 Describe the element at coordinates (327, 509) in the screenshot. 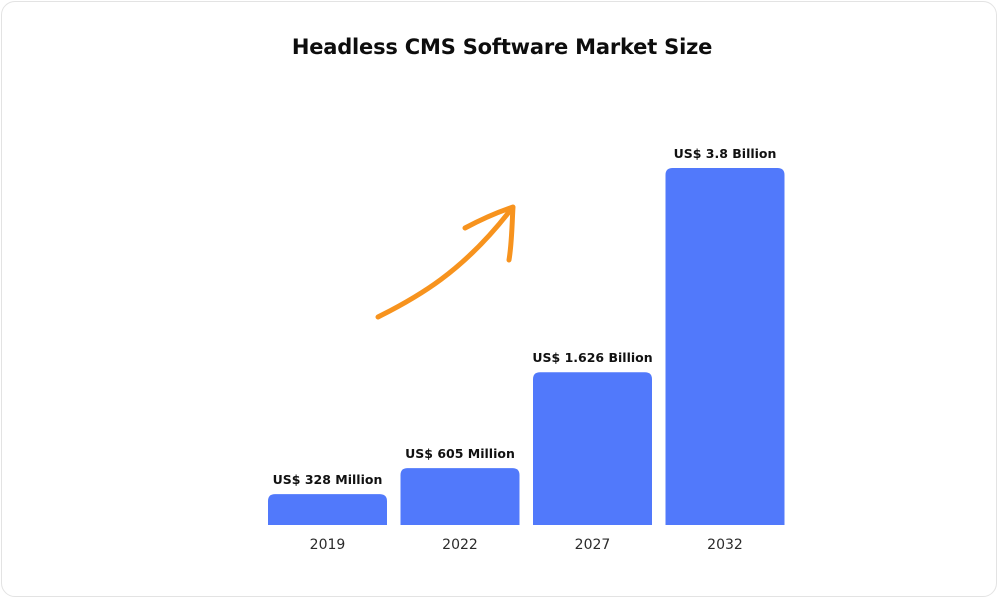

I see `bar-2019` at that location.